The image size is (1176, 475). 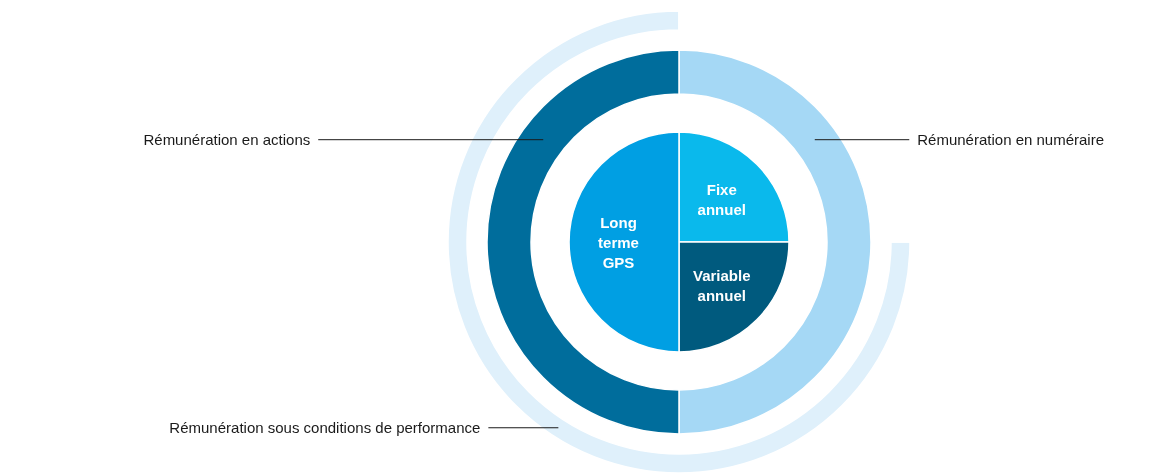 I want to click on slice-label: Rémunération en actions, so click(x=227, y=140).